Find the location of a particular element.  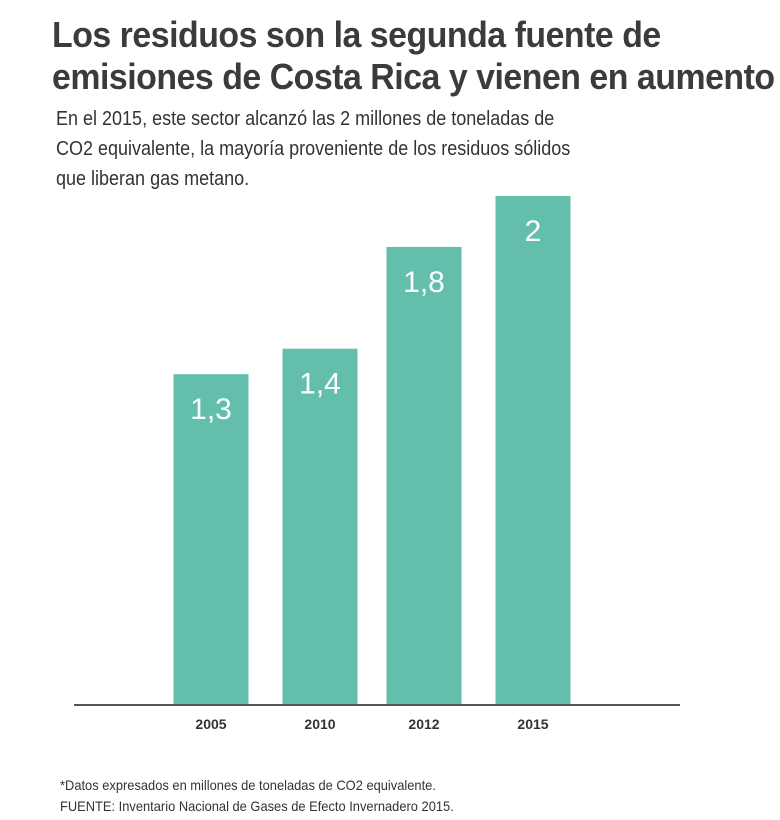

x-tick-label-2012: 2012 is located at coordinates (423, 724).